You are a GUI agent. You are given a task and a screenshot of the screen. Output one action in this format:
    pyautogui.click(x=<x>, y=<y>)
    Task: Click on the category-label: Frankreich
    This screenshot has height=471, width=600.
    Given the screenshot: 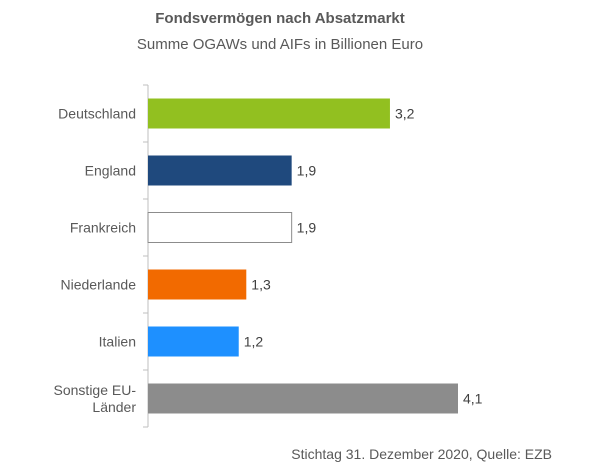 What is the action you would take?
    pyautogui.click(x=103, y=228)
    